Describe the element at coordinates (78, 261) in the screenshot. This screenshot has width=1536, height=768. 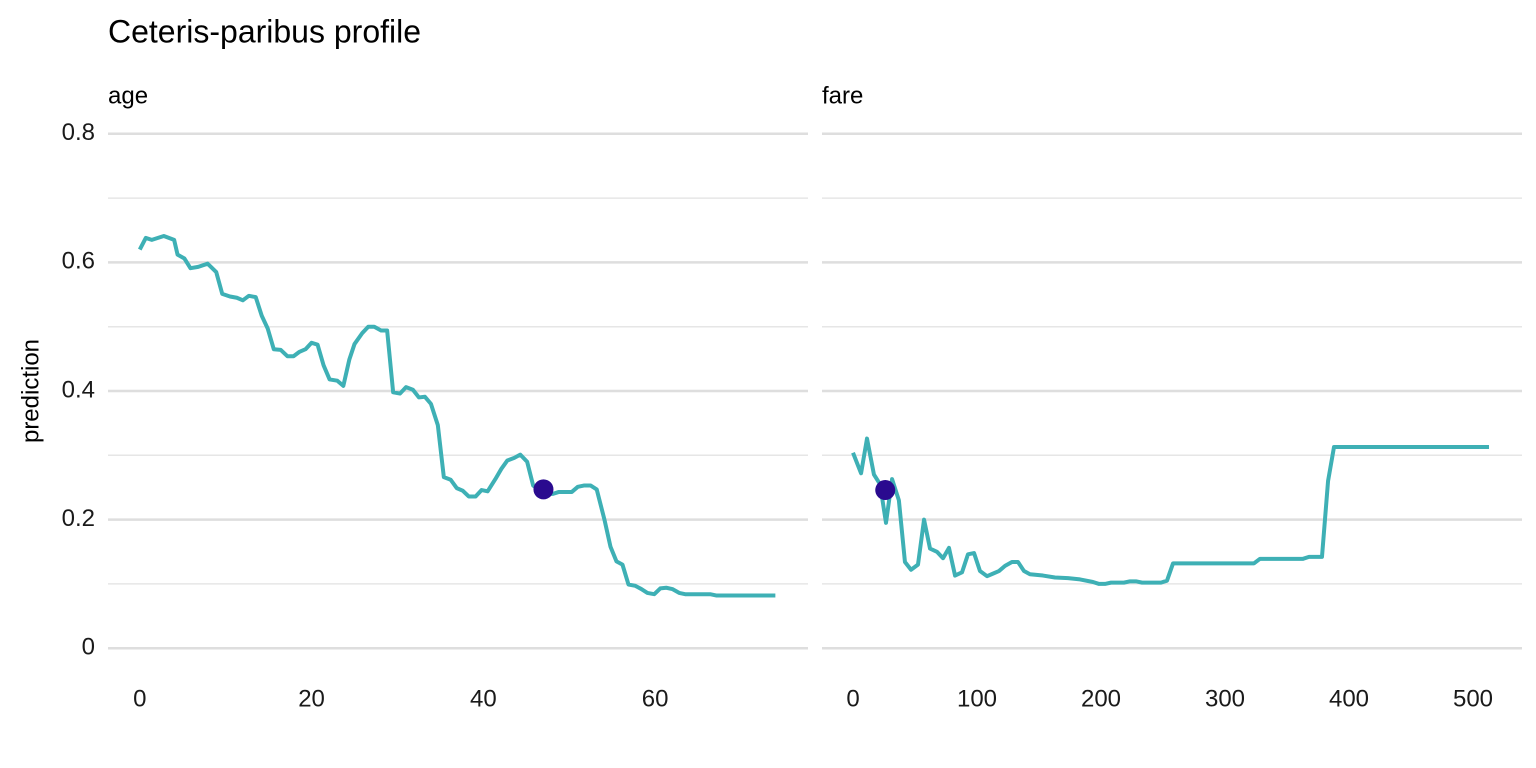
I see `y-tick-label: 0.6` at that location.